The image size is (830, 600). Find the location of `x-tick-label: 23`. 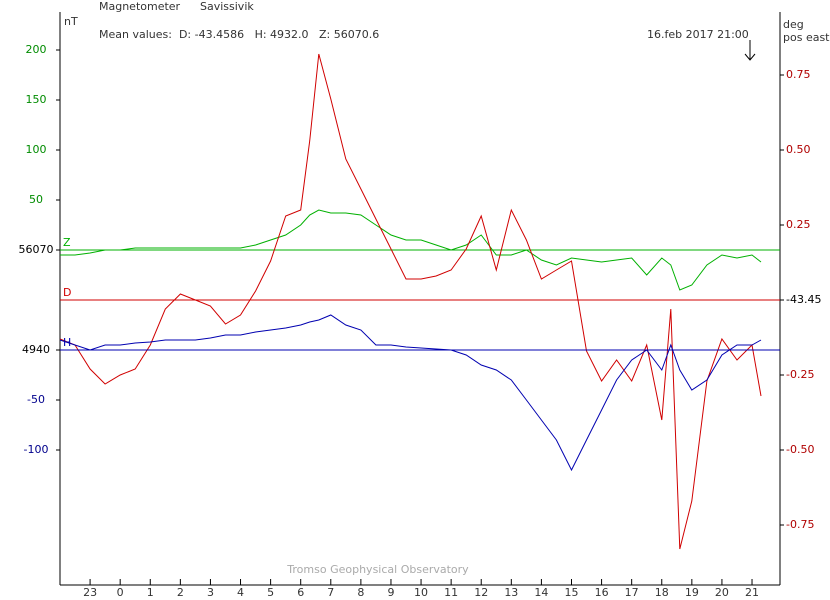

x-tick-label: 23 is located at coordinates (90, 592).